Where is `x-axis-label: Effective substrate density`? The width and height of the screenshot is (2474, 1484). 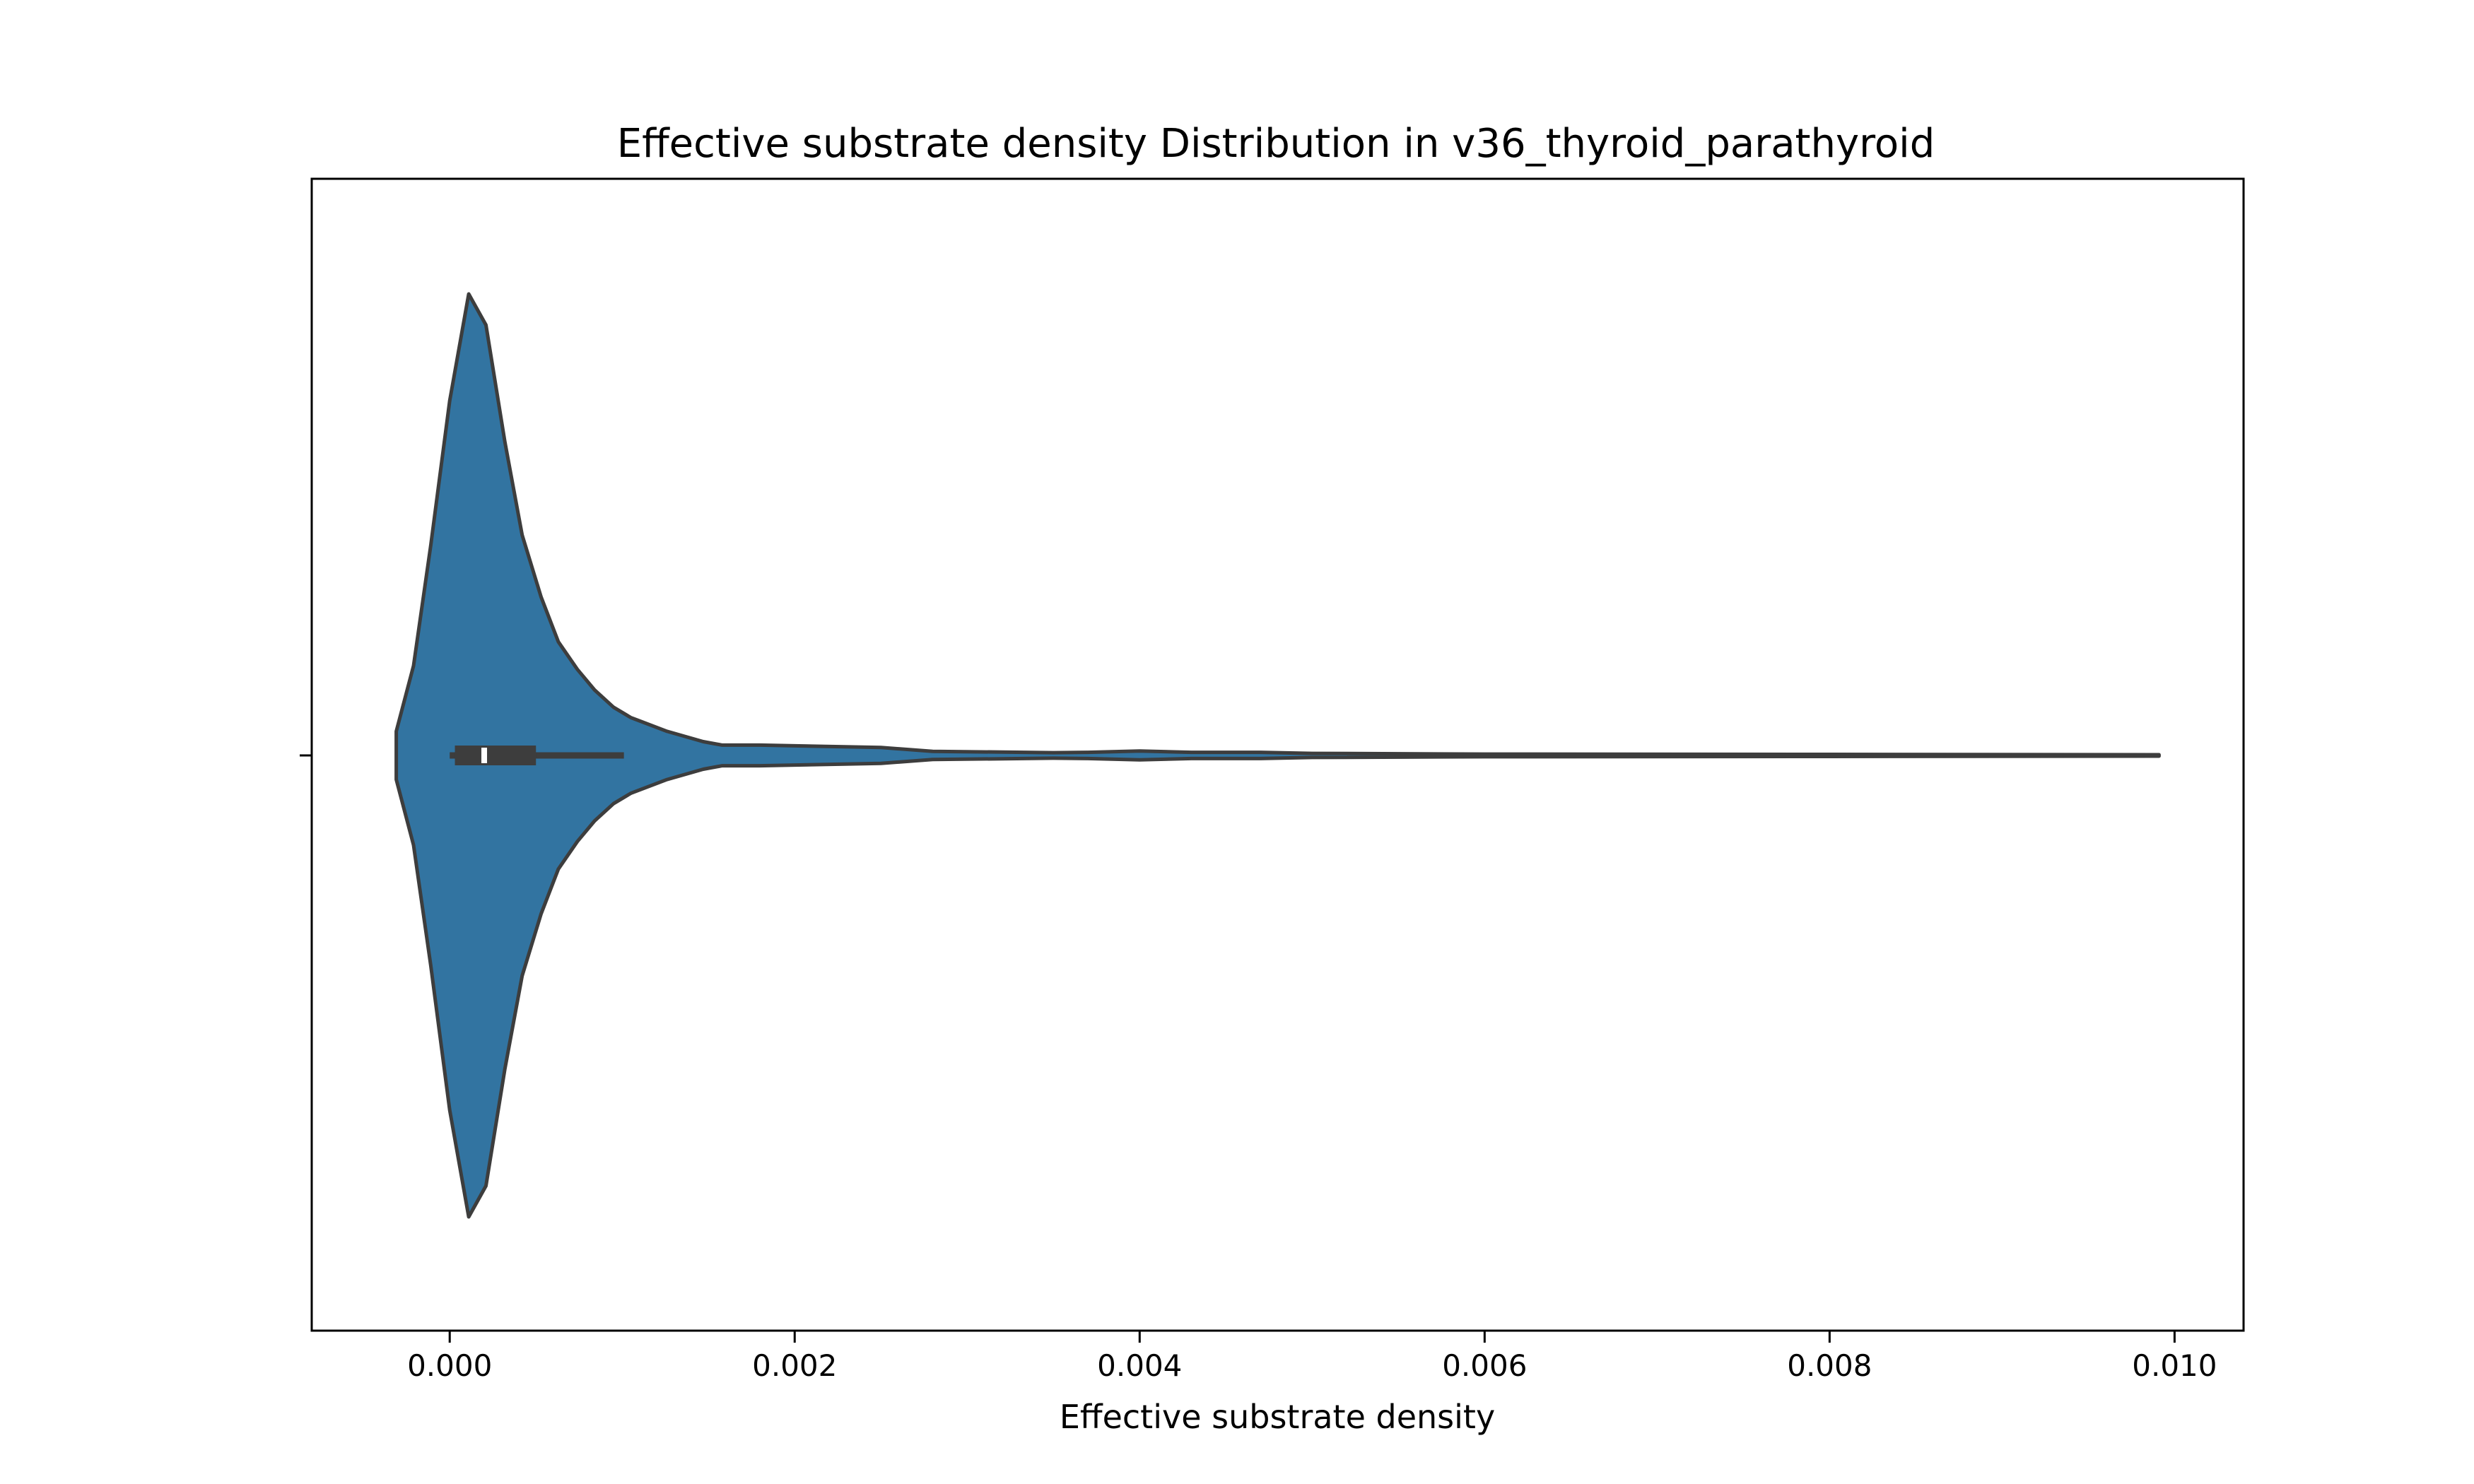
x-axis-label: Effective substrate density is located at coordinates (1277, 1417).